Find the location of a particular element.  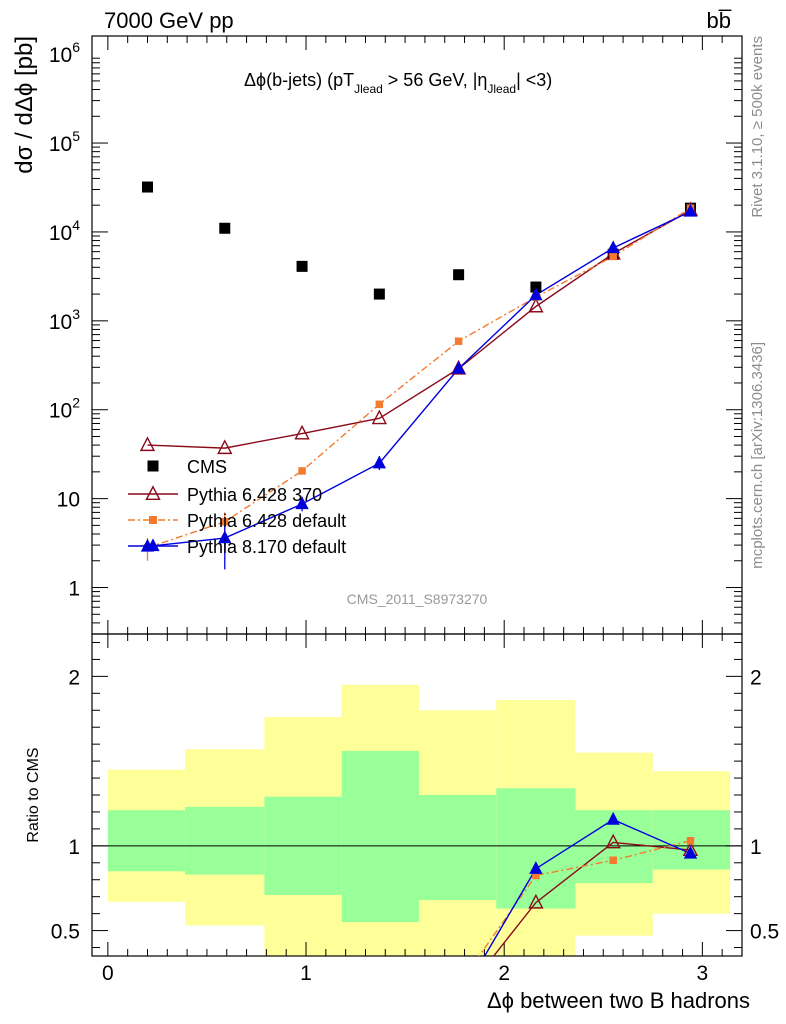

ratio-y-tick-label-right: 0.5 is located at coordinates (764, 932).